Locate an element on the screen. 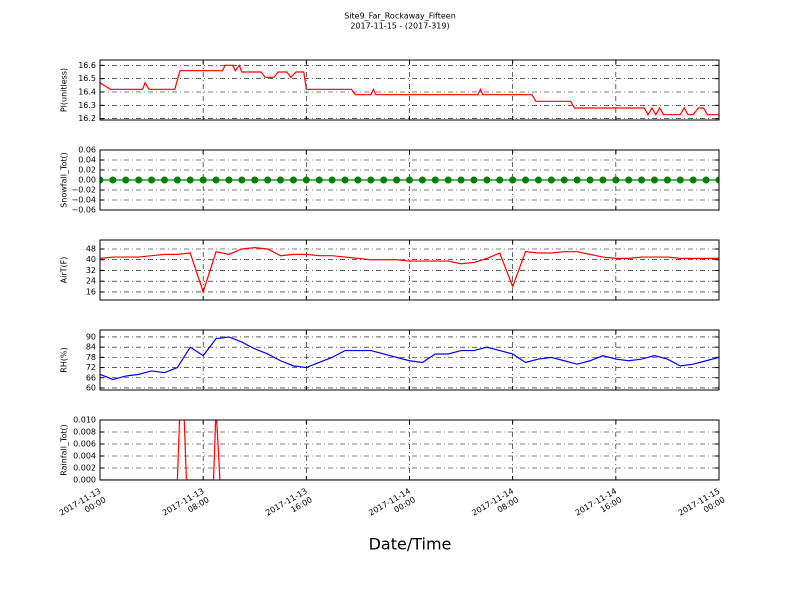 This screenshot has width=800, height=600. y-tick-label: 16.5 is located at coordinates (87, 78).